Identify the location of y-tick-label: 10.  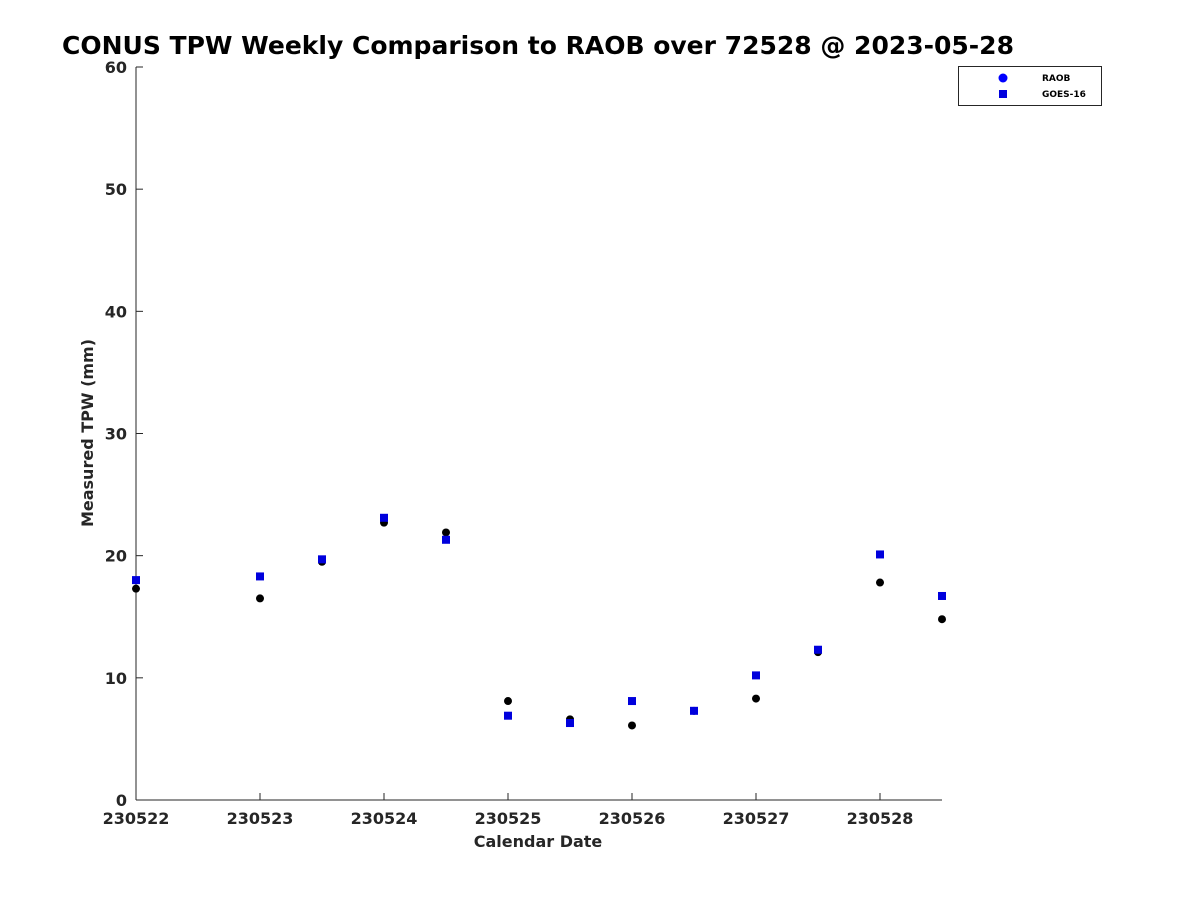
(116, 678).